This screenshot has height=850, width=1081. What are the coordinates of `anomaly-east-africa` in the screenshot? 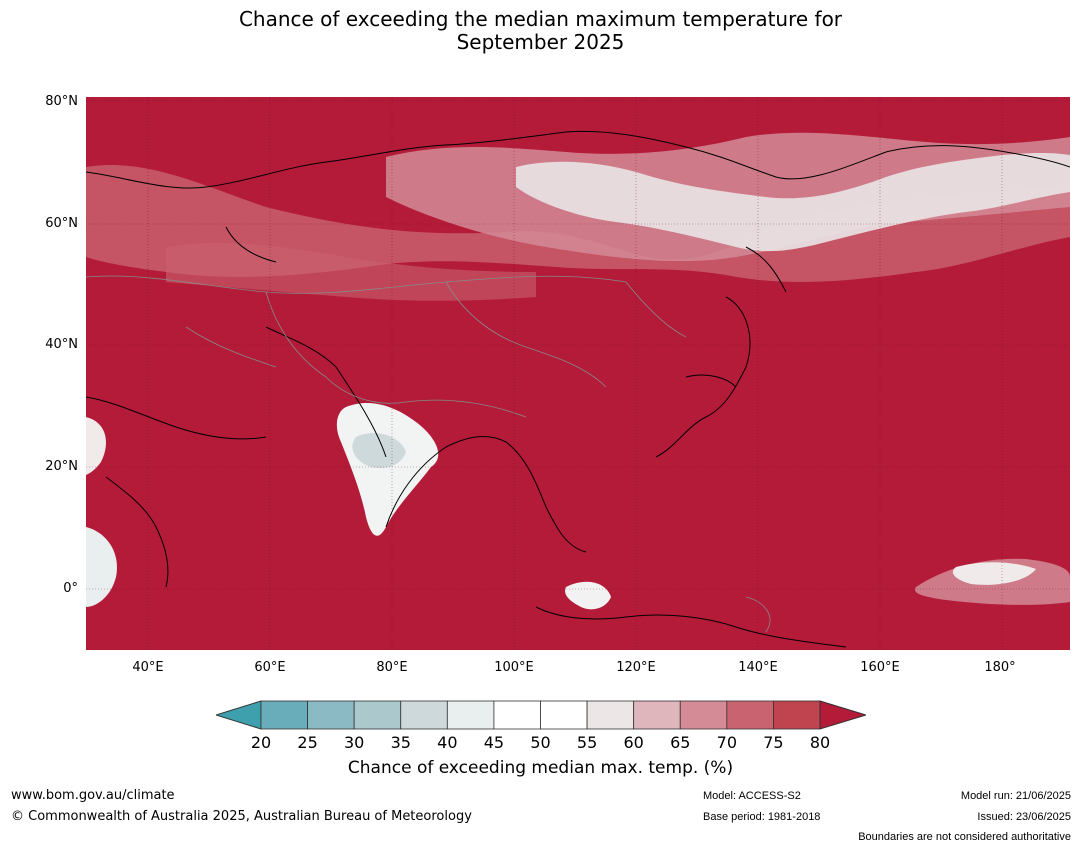 It's located at (101, 567).